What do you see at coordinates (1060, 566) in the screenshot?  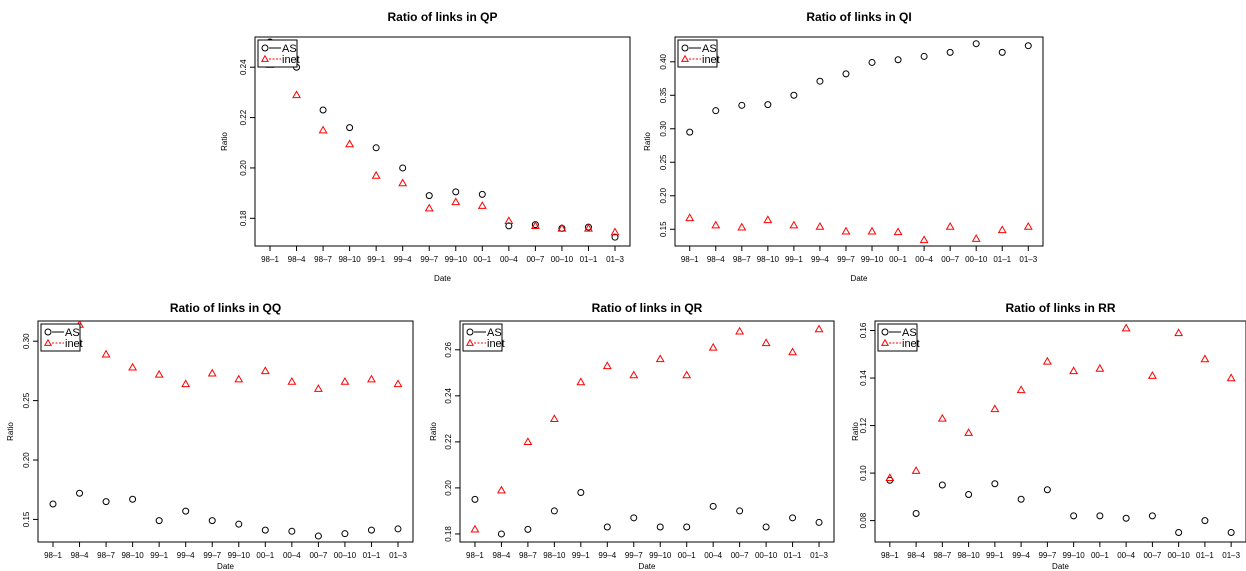 I see `chart-rr-x-axis-label: Date` at bounding box center [1060, 566].